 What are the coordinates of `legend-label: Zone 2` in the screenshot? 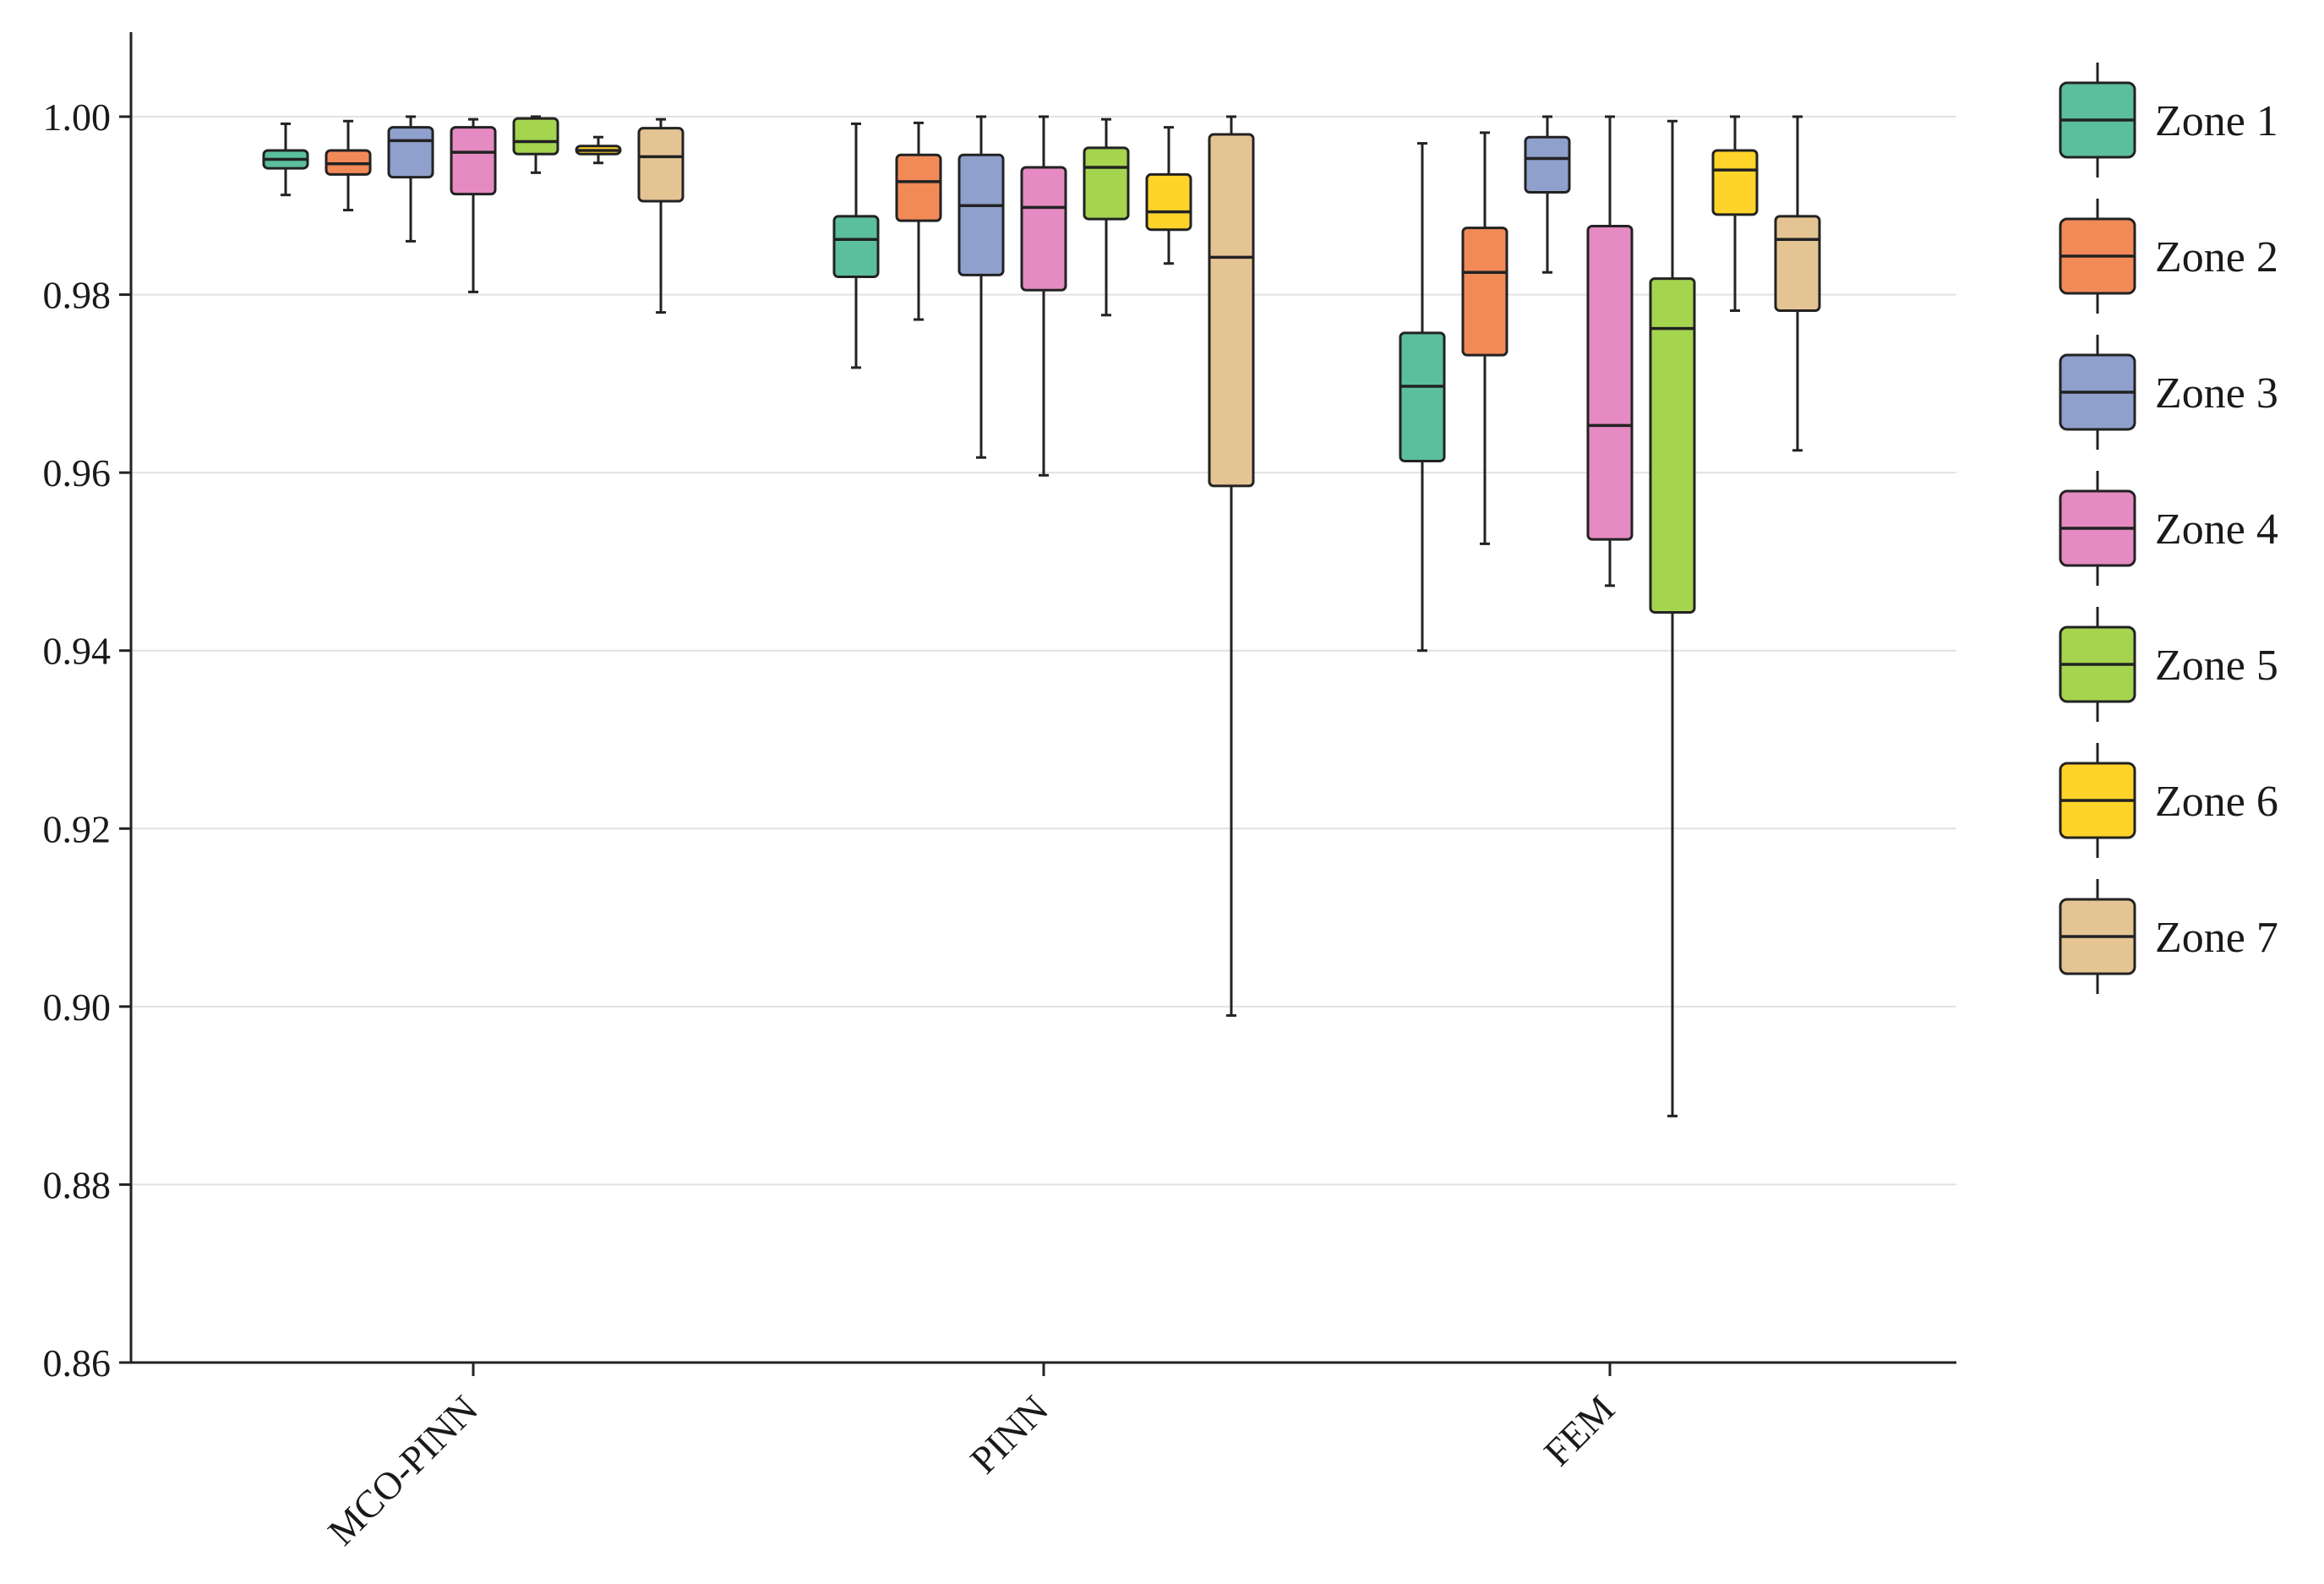 It's located at (2216, 257).